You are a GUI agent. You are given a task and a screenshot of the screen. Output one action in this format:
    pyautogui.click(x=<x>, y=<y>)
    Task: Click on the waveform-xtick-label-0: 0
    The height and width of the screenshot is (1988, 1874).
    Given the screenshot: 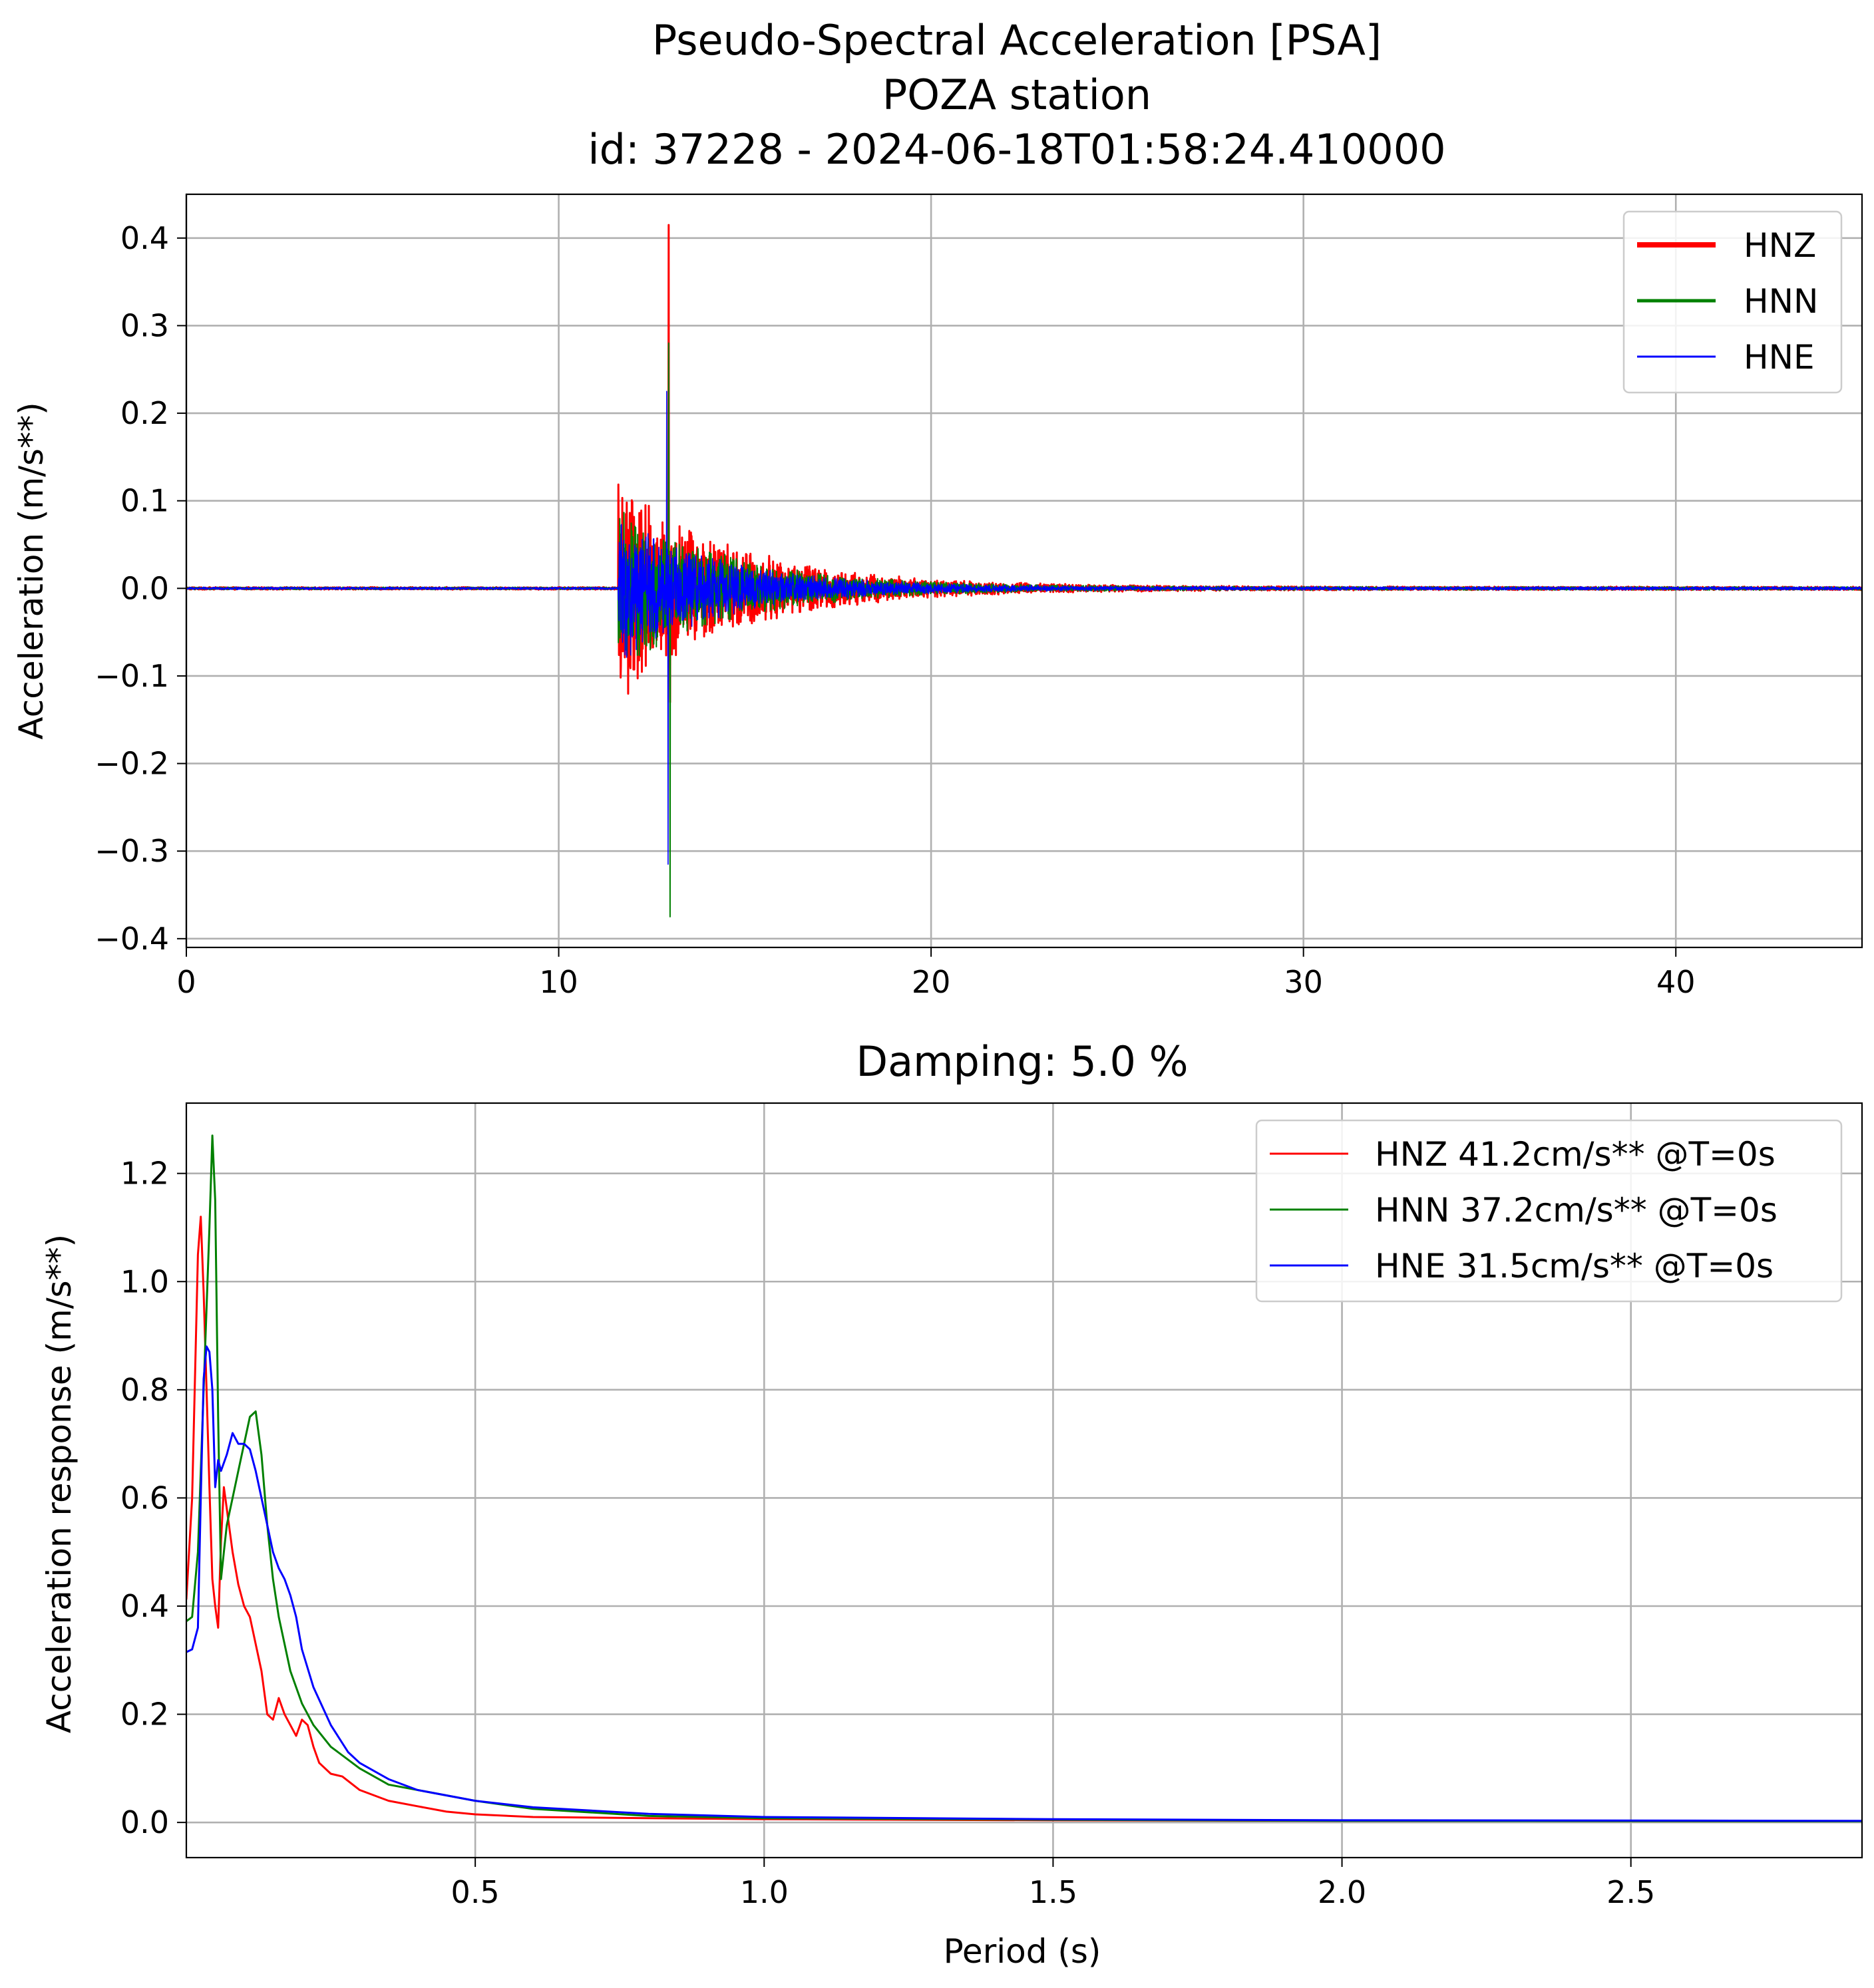 What is the action you would take?
    pyautogui.click(x=186, y=982)
    